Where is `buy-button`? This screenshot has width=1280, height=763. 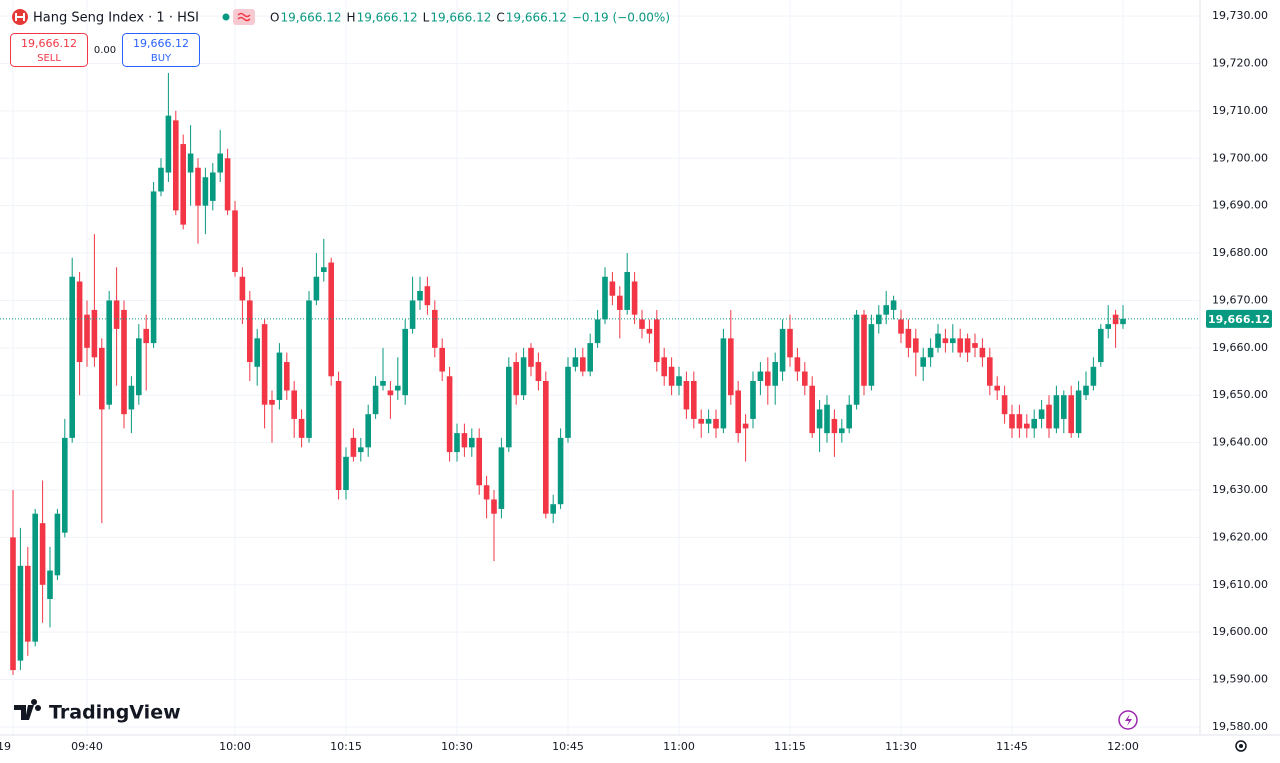
buy-button is located at coordinates (161, 50).